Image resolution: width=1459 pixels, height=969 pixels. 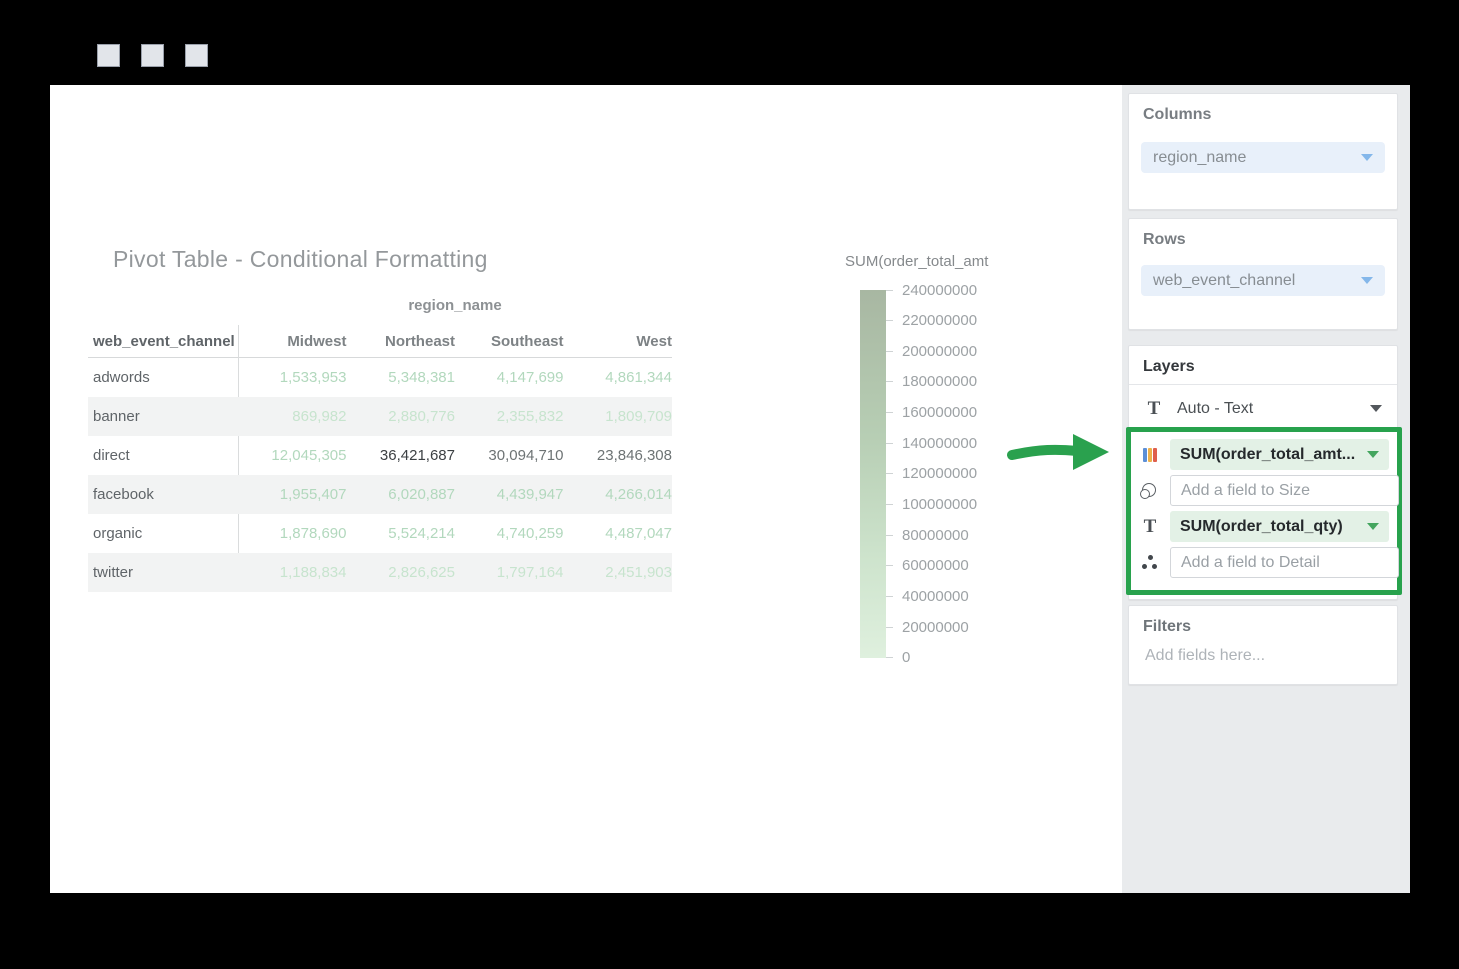 What do you see at coordinates (931, 320) in the screenshot?
I see `legend-tick-label: 220000000` at bounding box center [931, 320].